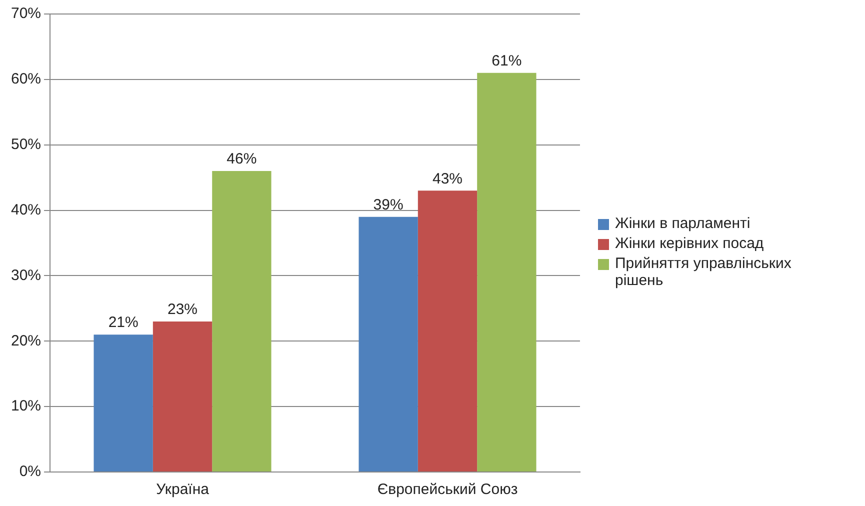  I want to click on data-label: 21%, so click(123, 323).